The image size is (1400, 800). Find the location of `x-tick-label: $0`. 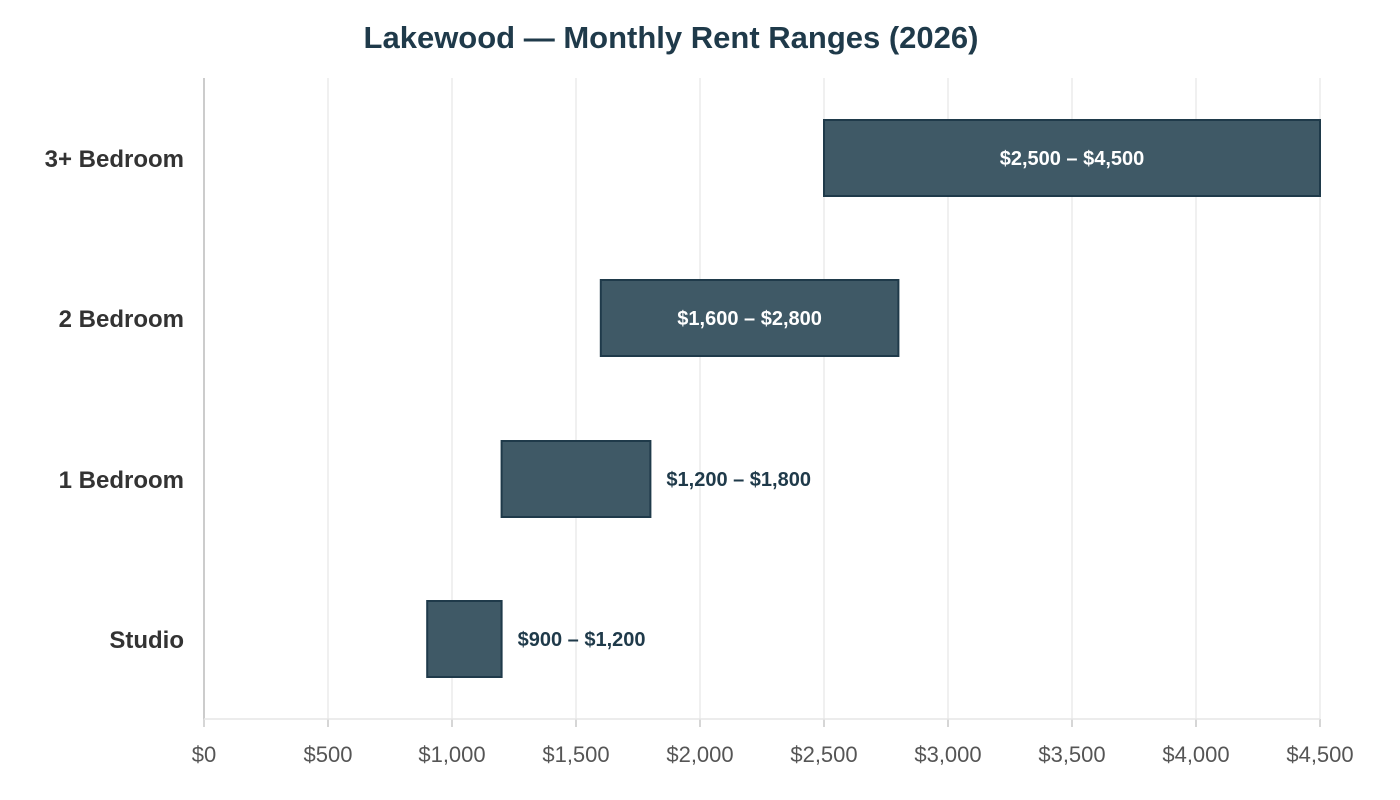

x-tick-label: $0 is located at coordinates (204, 754).